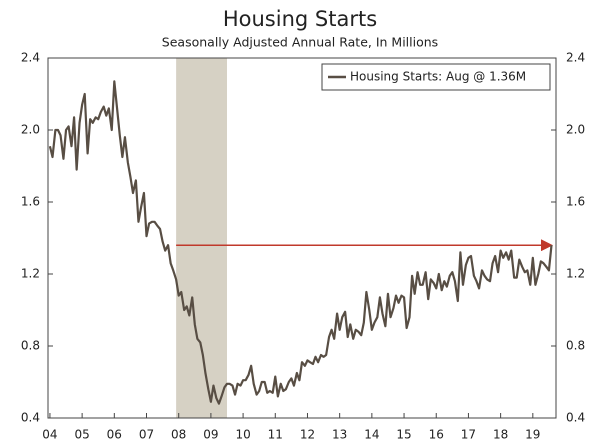 This screenshot has width=600, height=448. What do you see at coordinates (575, 346) in the screenshot?
I see `y2-tick-label: 0.8` at bounding box center [575, 346].